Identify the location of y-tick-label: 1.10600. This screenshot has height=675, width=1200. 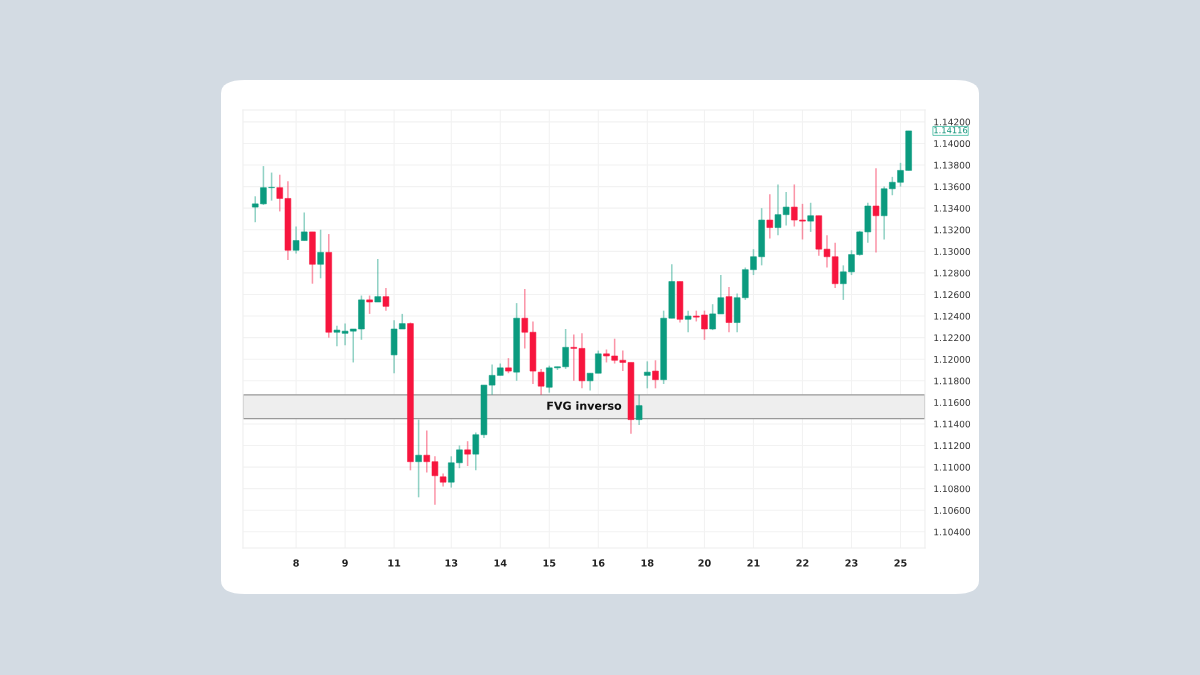
(952, 510).